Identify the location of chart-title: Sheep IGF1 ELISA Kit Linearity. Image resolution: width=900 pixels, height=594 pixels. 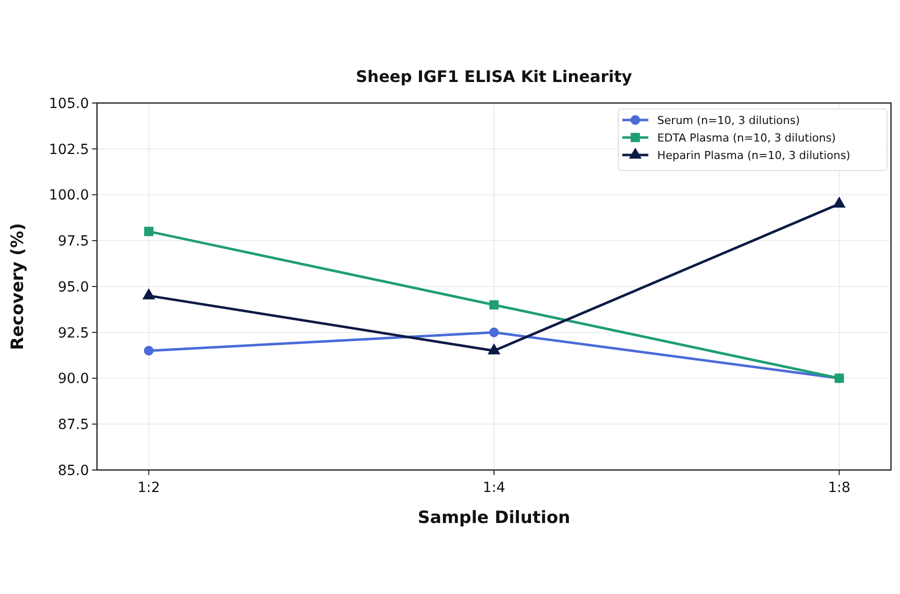
(494, 76).